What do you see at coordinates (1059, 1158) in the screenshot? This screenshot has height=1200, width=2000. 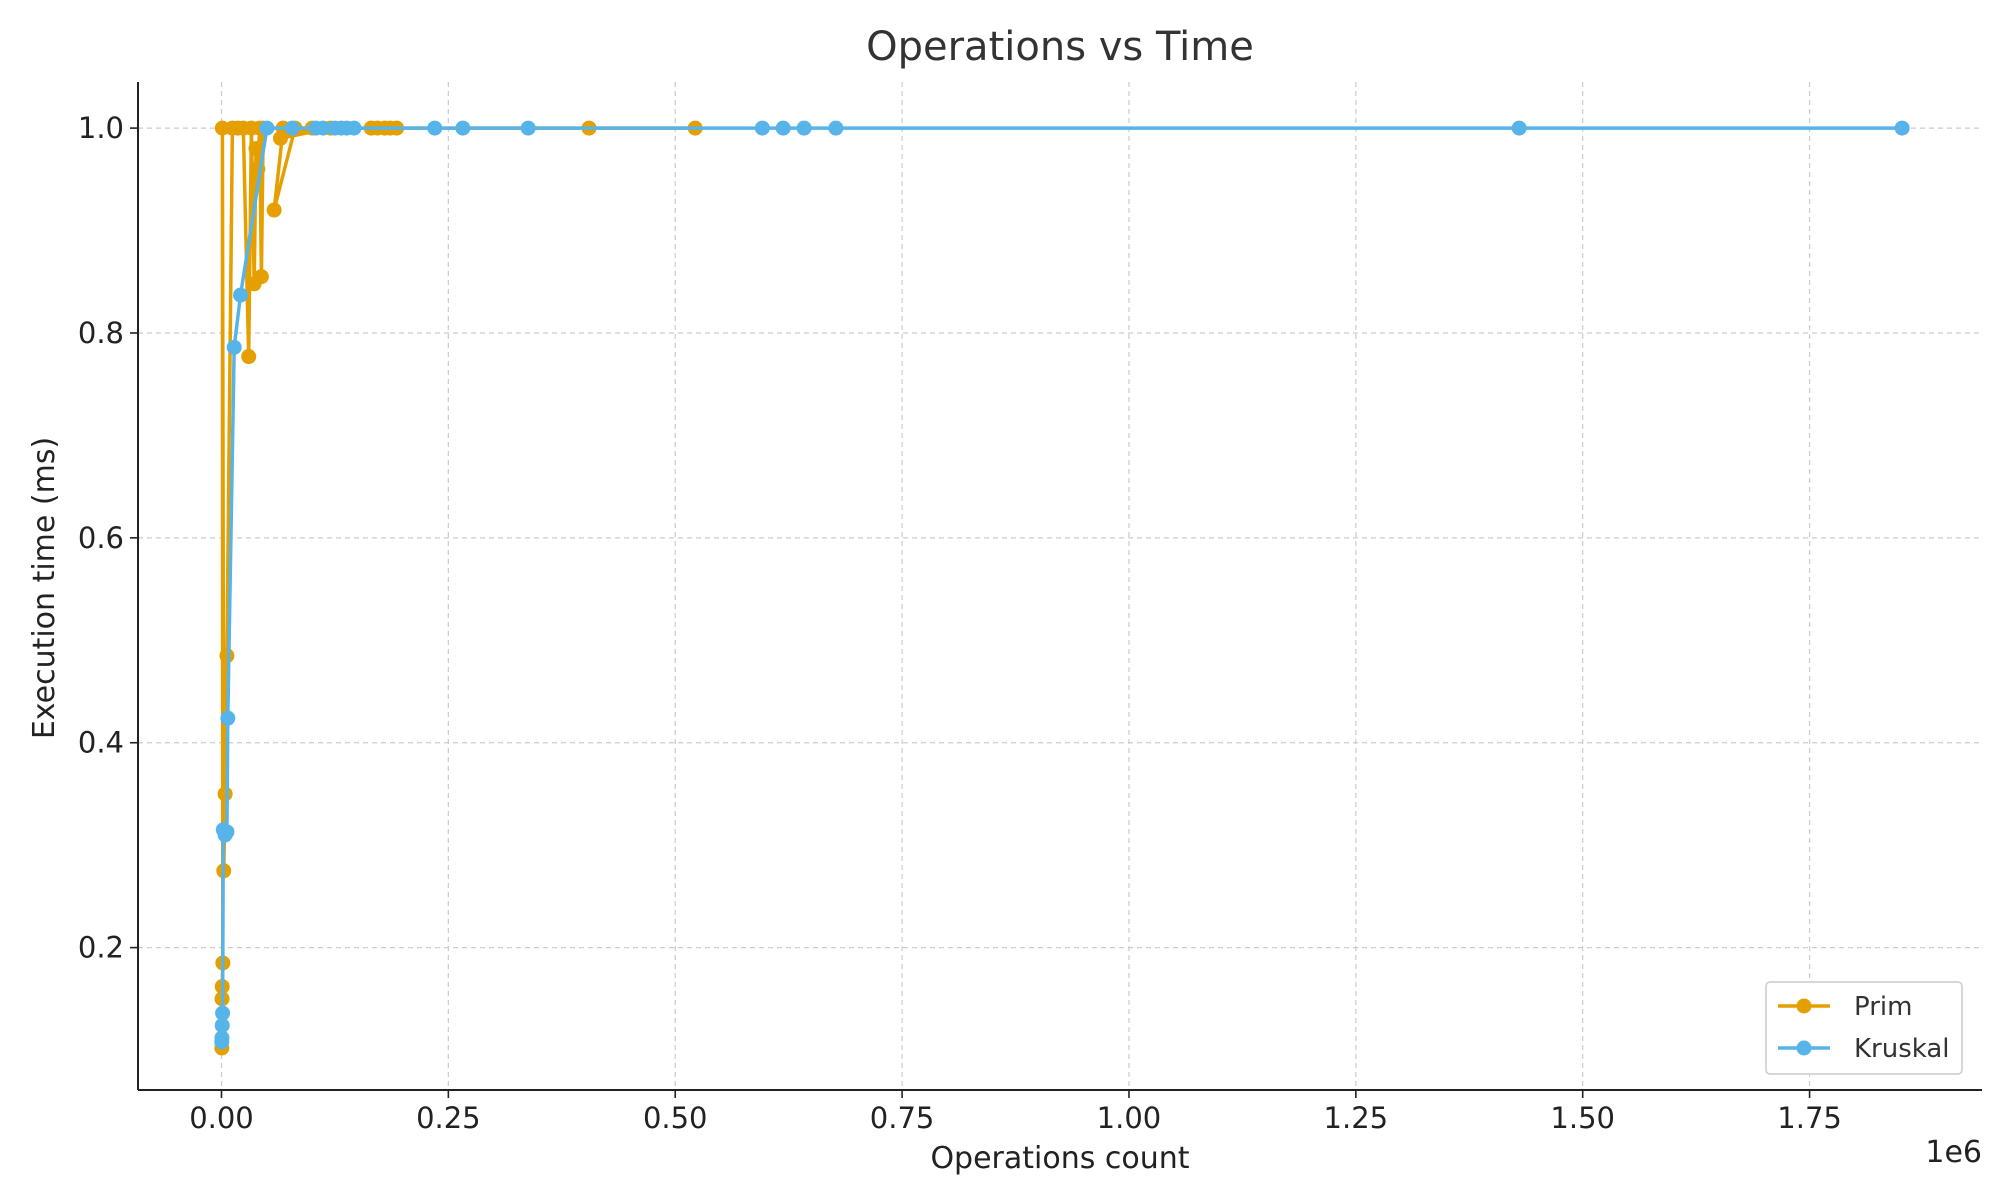 I see `x-axis-title: Operations count` at bounding box center [1059, 1158].